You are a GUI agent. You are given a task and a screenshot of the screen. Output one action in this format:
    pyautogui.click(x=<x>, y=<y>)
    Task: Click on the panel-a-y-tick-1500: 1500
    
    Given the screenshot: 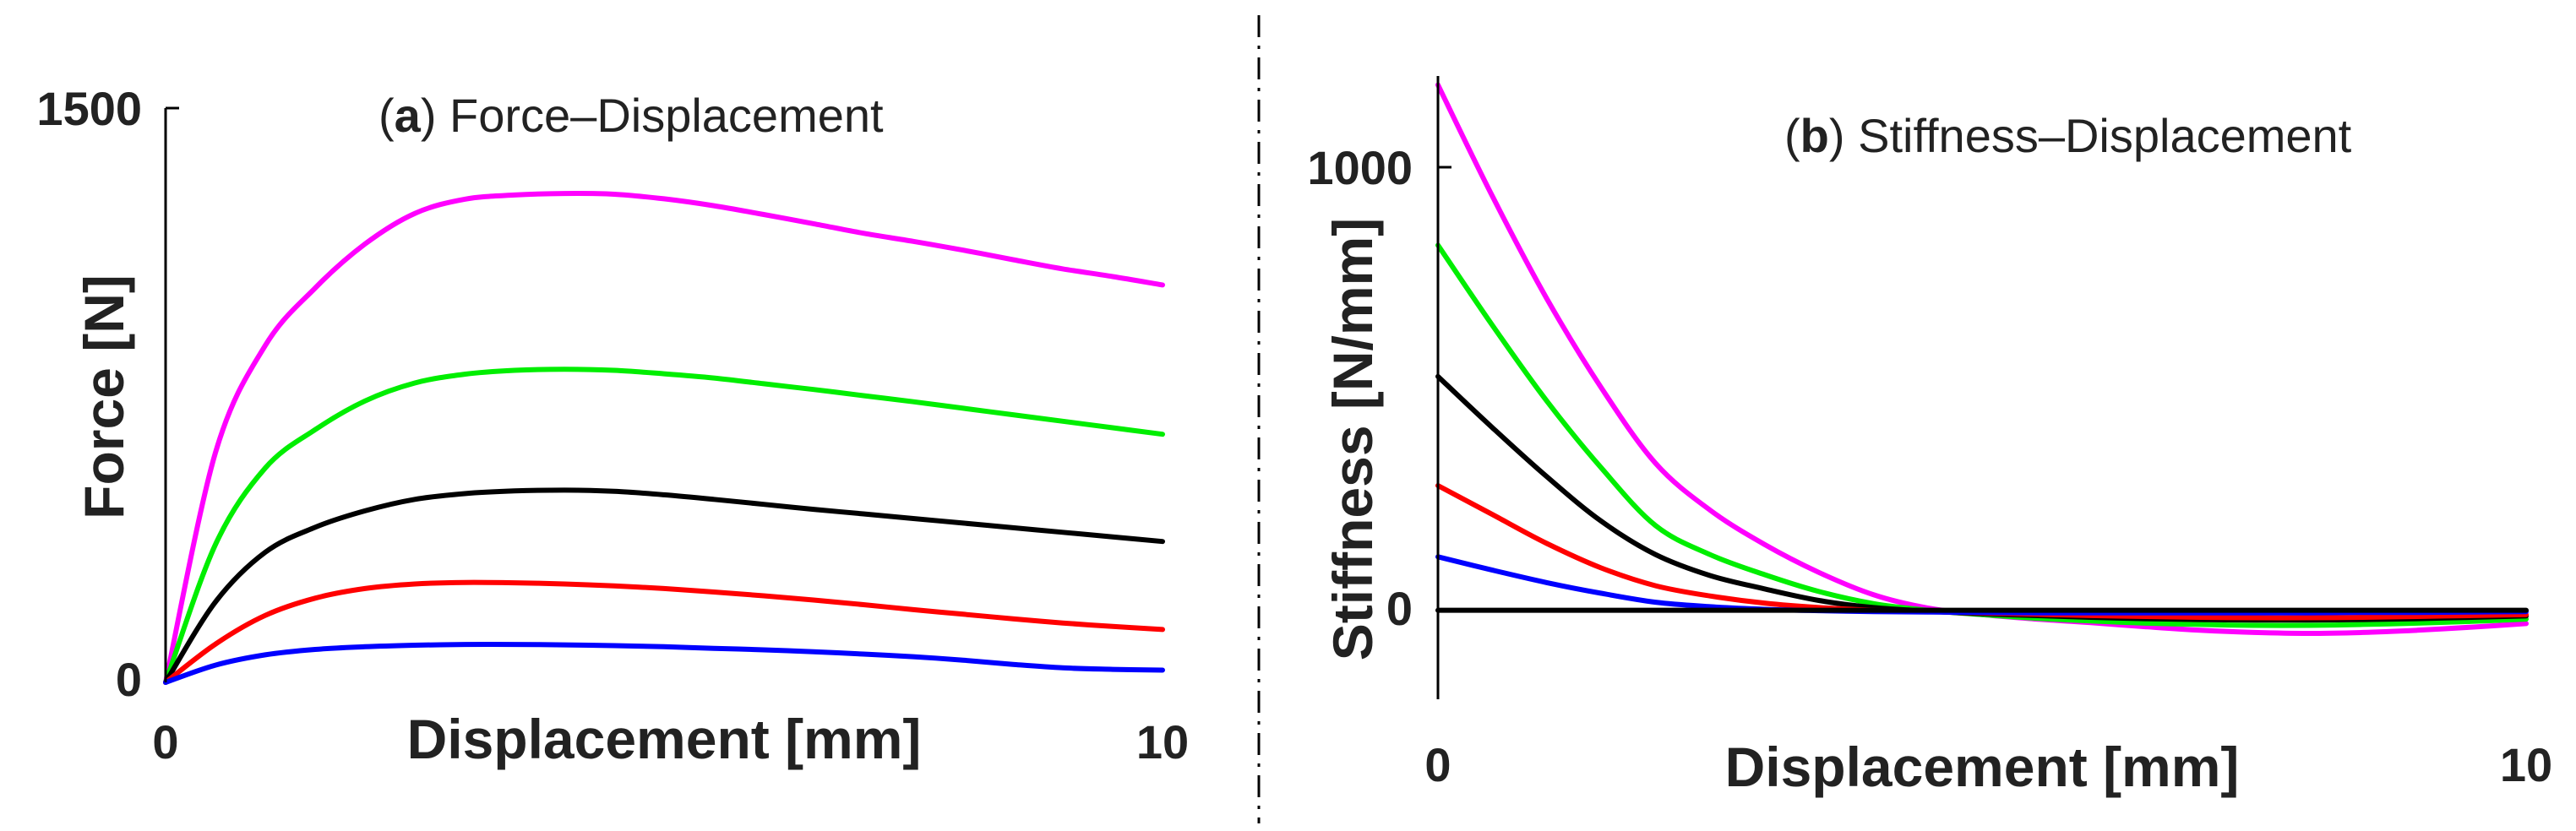 What is the action you would take?
    pyautogui.click(x=89, y=108)
    